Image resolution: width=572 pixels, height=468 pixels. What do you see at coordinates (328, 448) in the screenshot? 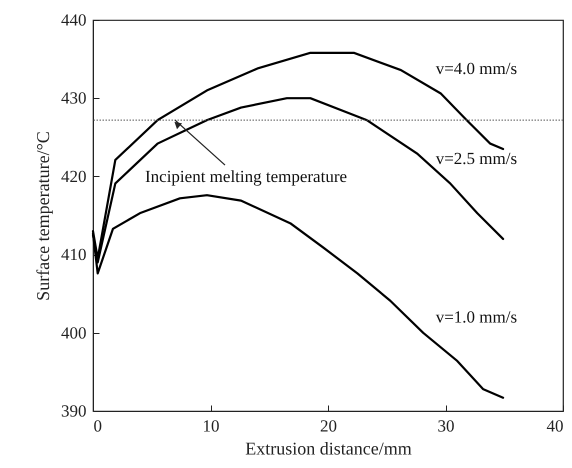
I see `x-axis-title: Extrusion distance/mm` at bounding box center [328, 448].